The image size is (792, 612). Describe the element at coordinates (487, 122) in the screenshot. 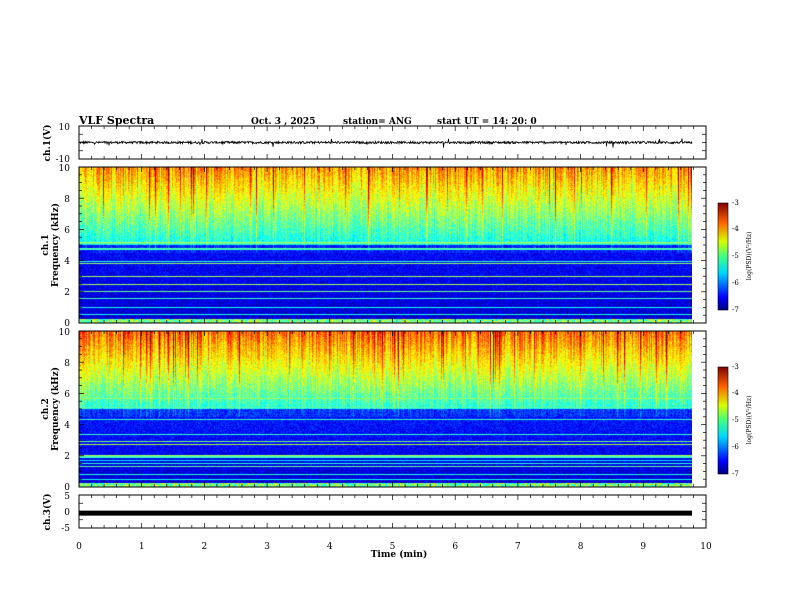

I see `start-time-label: start UT = 14: 20: 0` at that location.